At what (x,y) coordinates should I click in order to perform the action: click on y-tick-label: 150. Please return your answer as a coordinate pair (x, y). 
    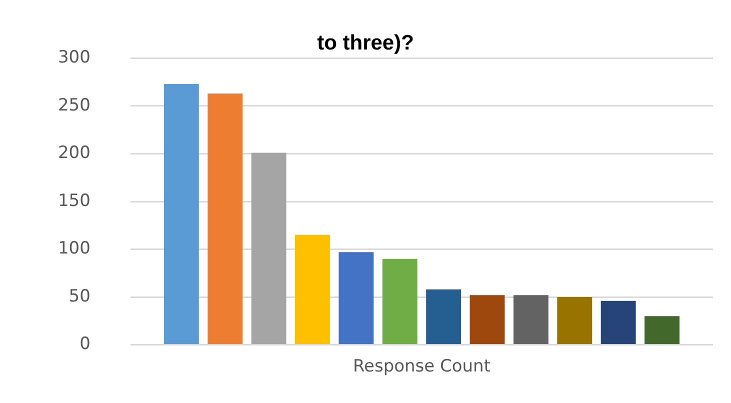
    Looking at the image, I should click on (74, 200).